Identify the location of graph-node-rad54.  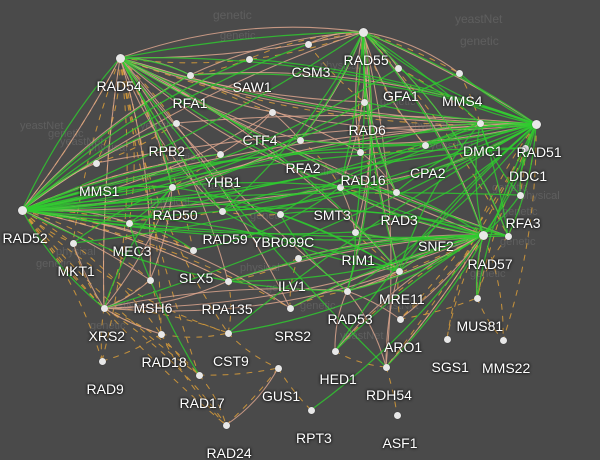
(120, 58).